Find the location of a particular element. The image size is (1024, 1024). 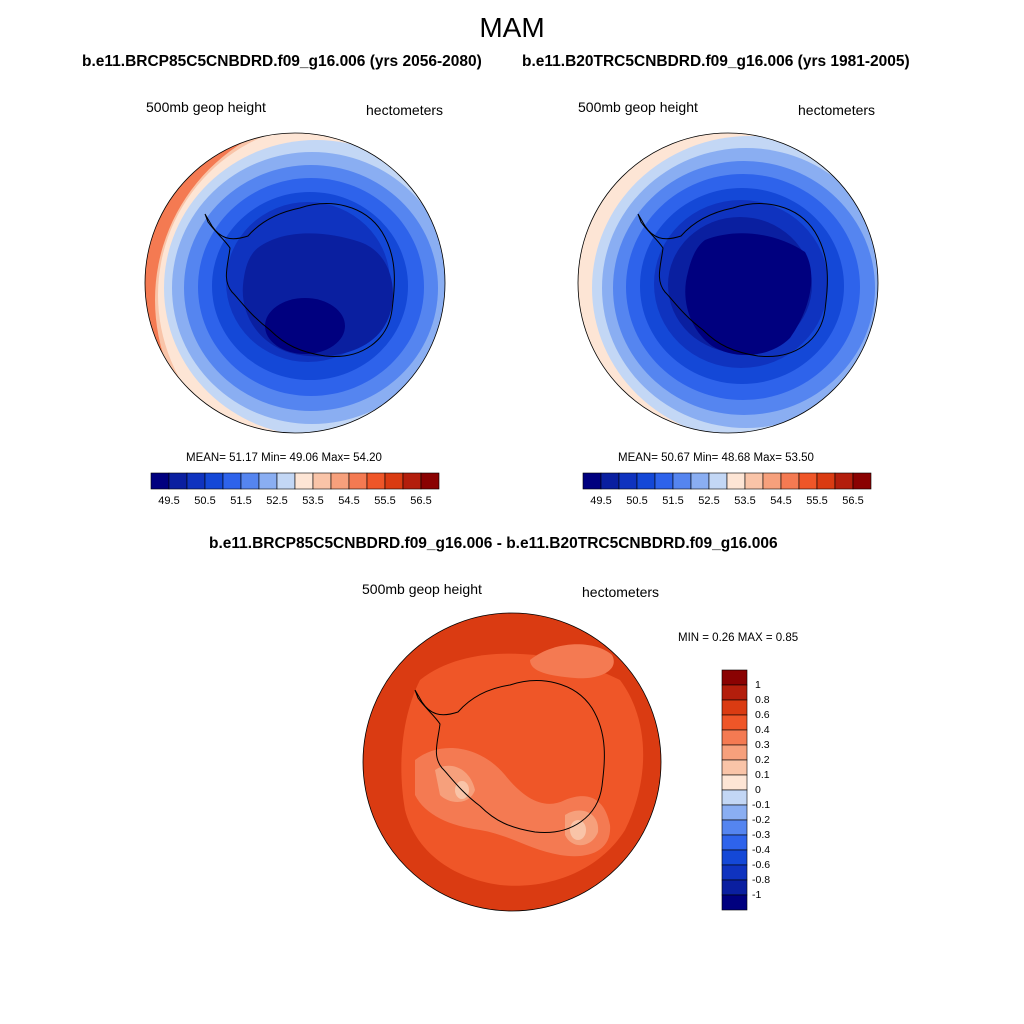

figure-title: MAM is located at coordinates (512, 27).